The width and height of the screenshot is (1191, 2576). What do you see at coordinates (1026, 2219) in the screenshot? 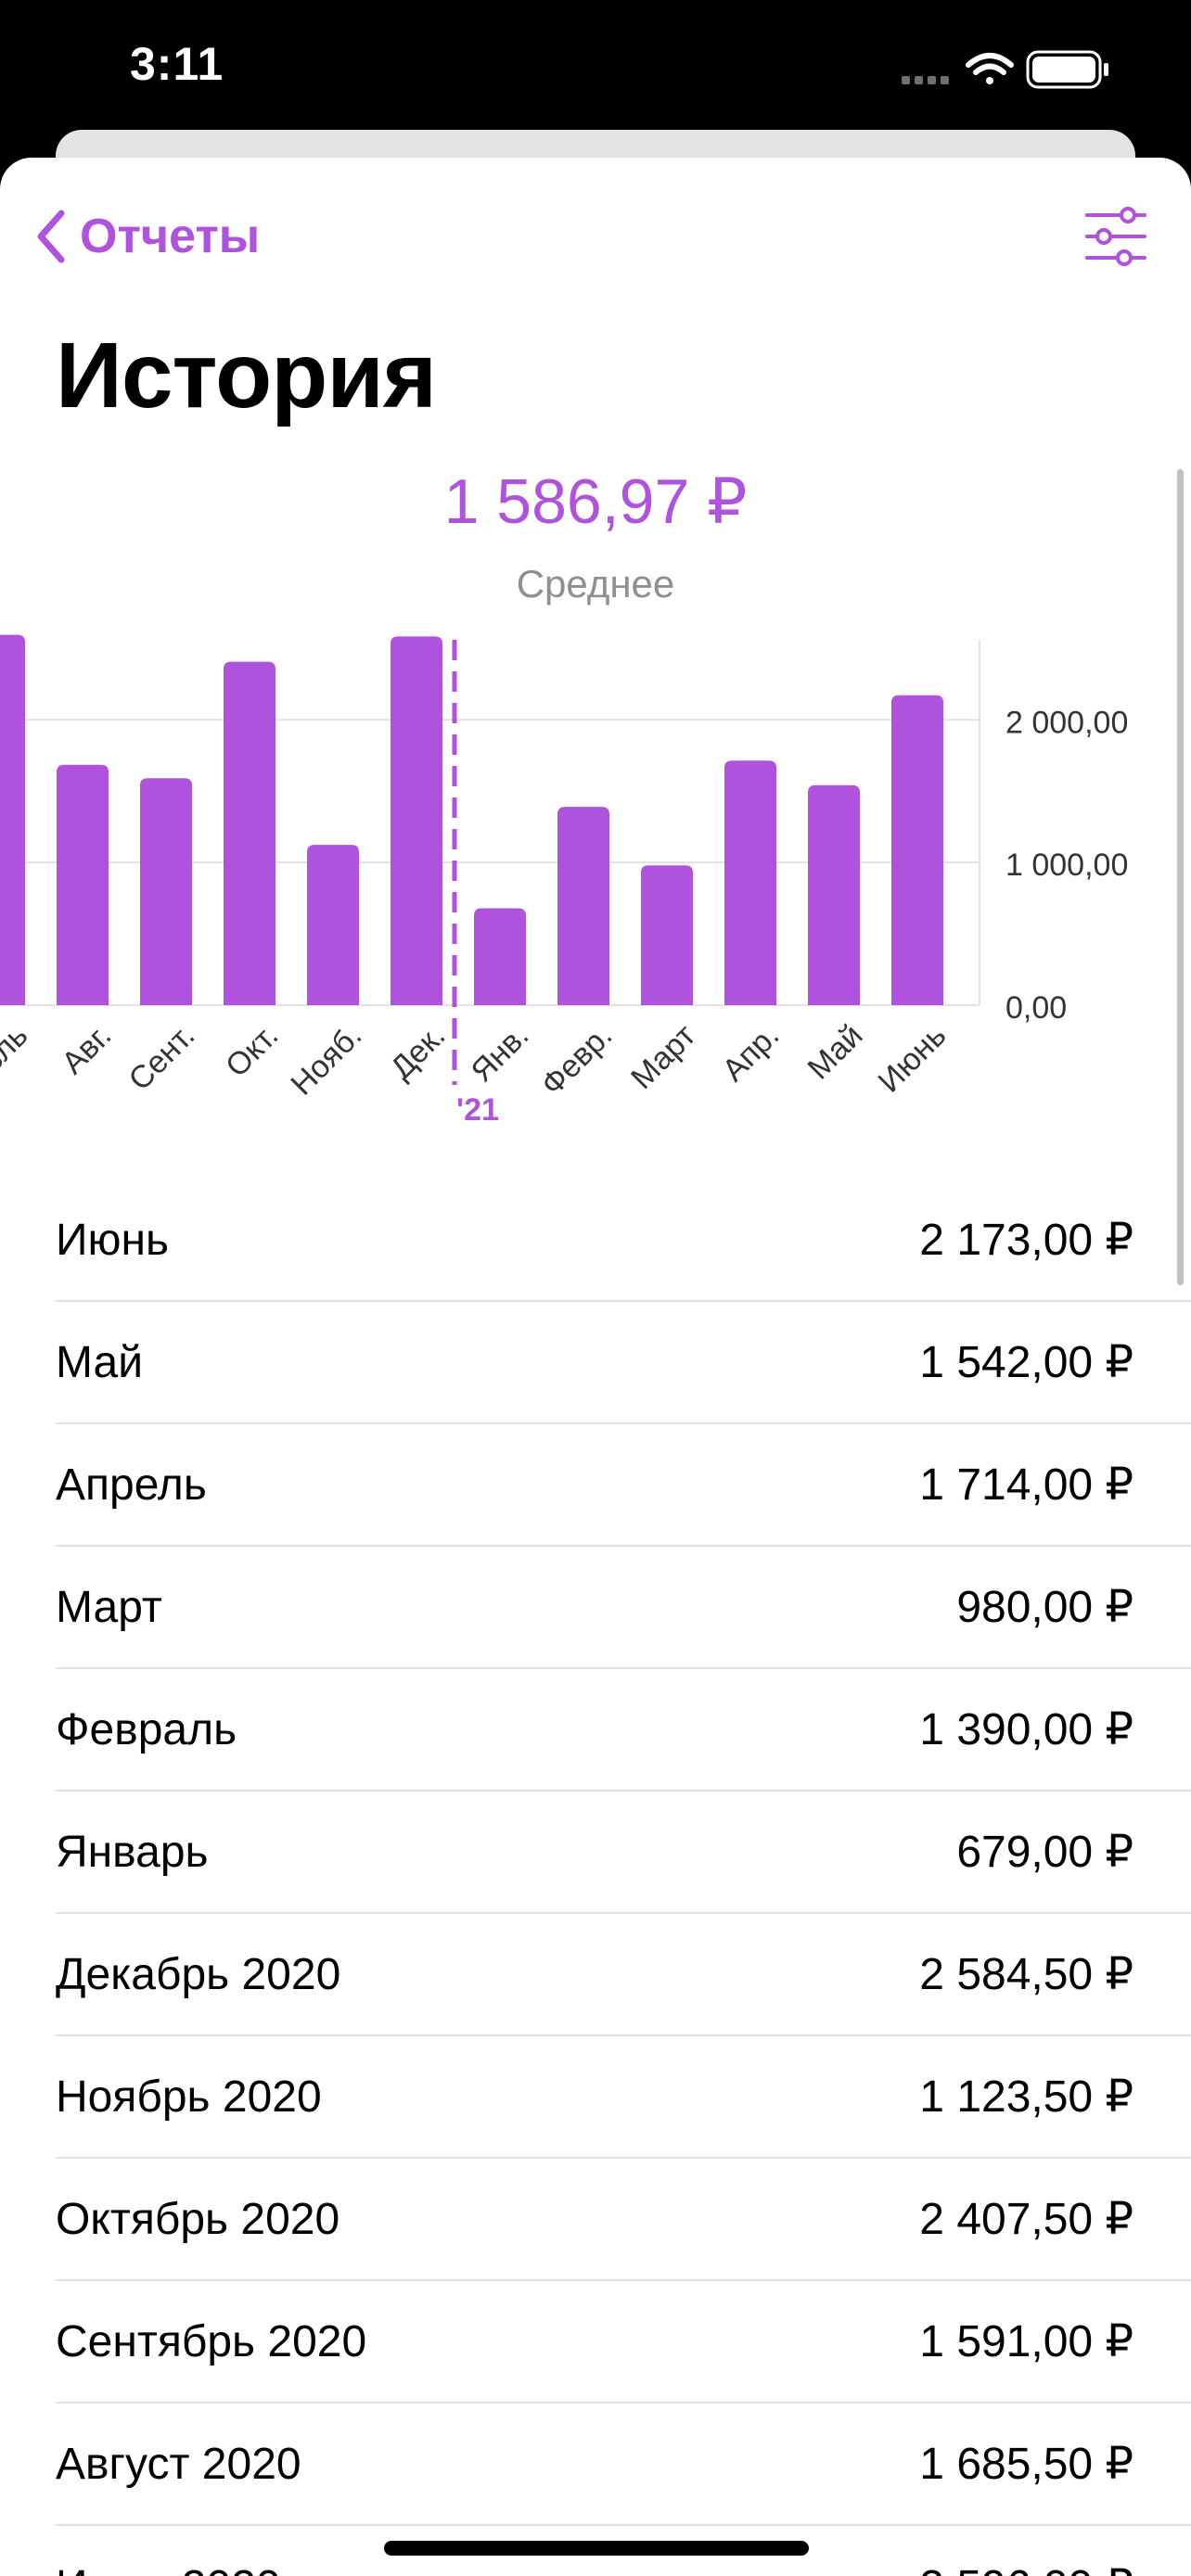
I see `history-row-value: 2 407,50 ₽` at bounding box center [1026, 2219].